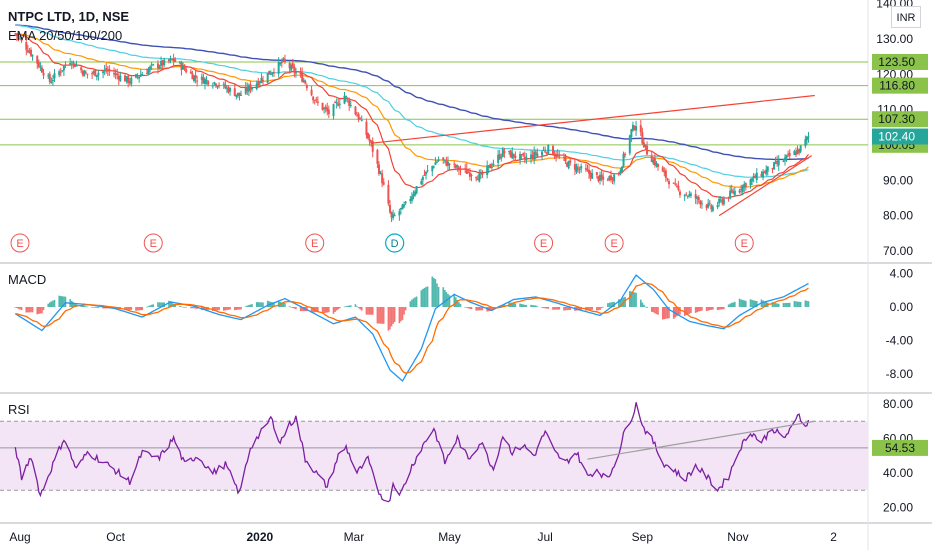  Describe the element at coordinates (69, 16) in the screenshot. I see `symbol-title: NTPC LTD, 1D, NSE` at that location.